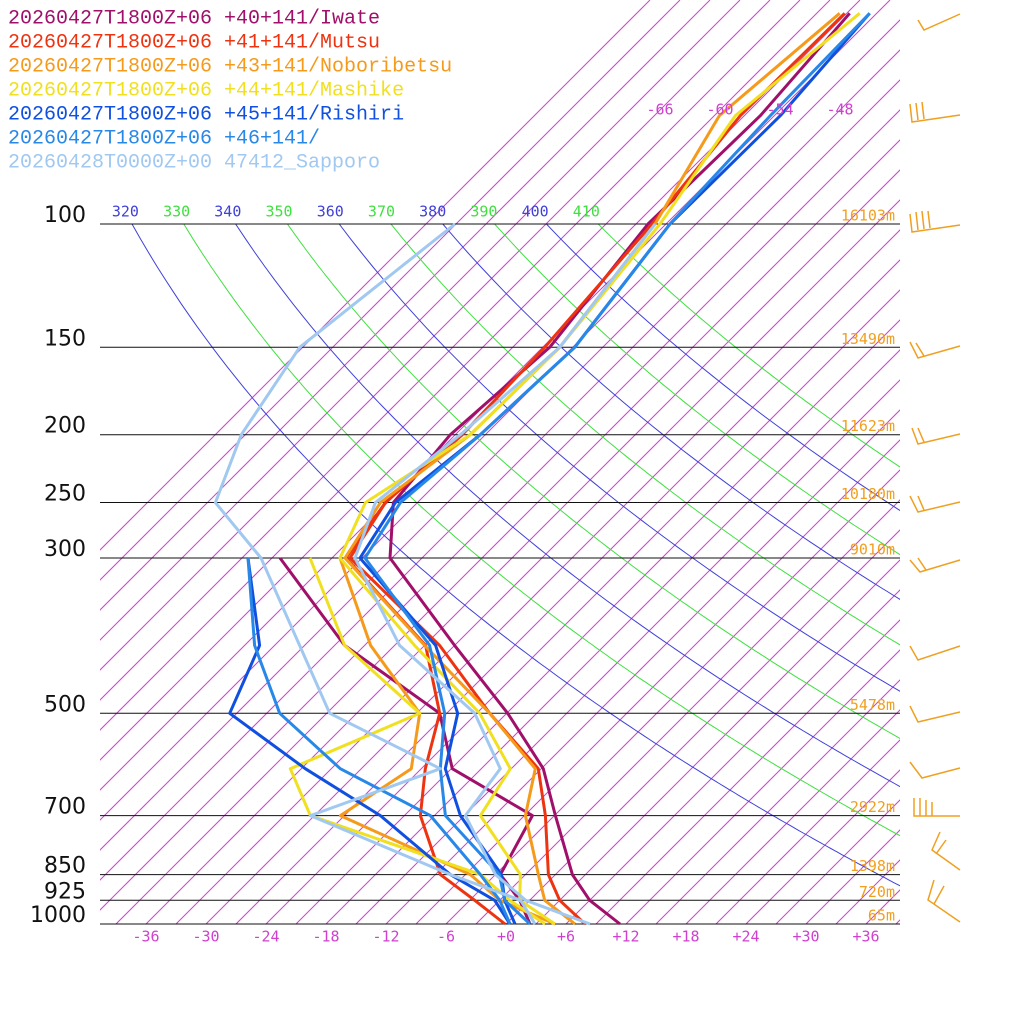 The height and width of the screenshot is (1024, 1024). Describe the element at coordinates (125, 212) in the screenshot. I see `theta-label: 320` at that location.